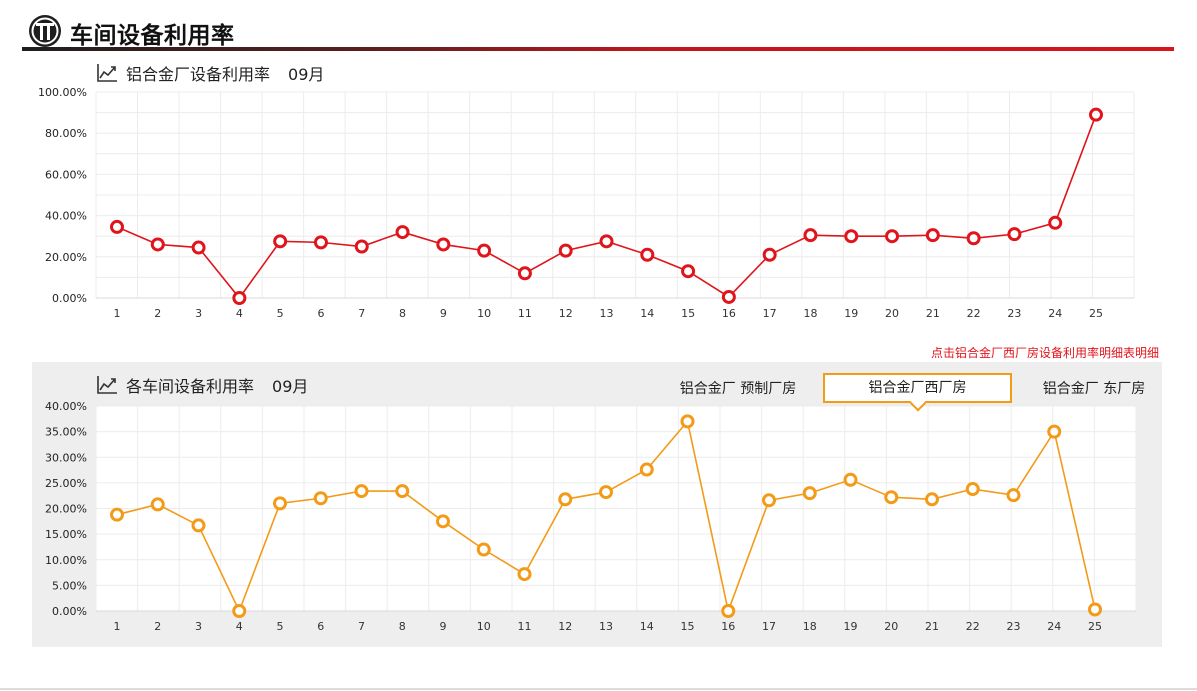 The height and width of the screenshot is (691, 1197). What do you see at coordinates (69, 585) in the screenshot?
I see `y-tick-label: 5.00%` at bounding box center [69, 585].